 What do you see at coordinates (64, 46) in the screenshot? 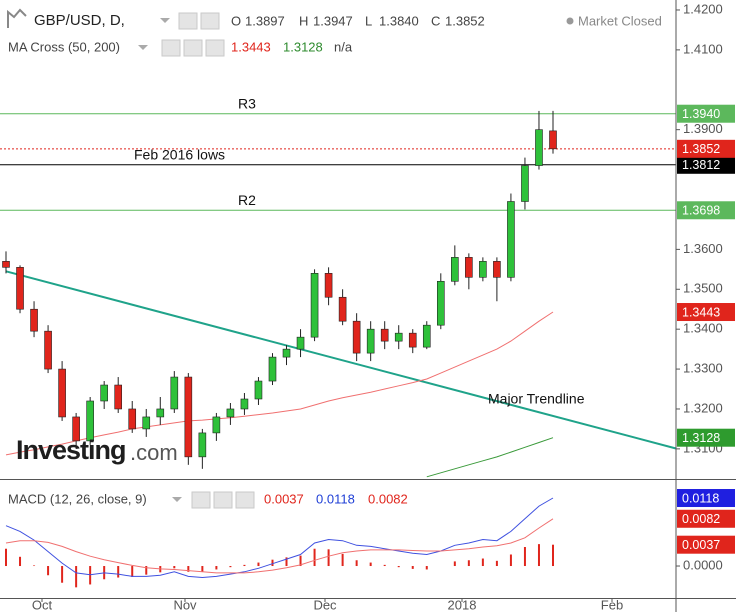
I see `ma-study: MA Cross (50, 200)` at bounding box center [64, 46].